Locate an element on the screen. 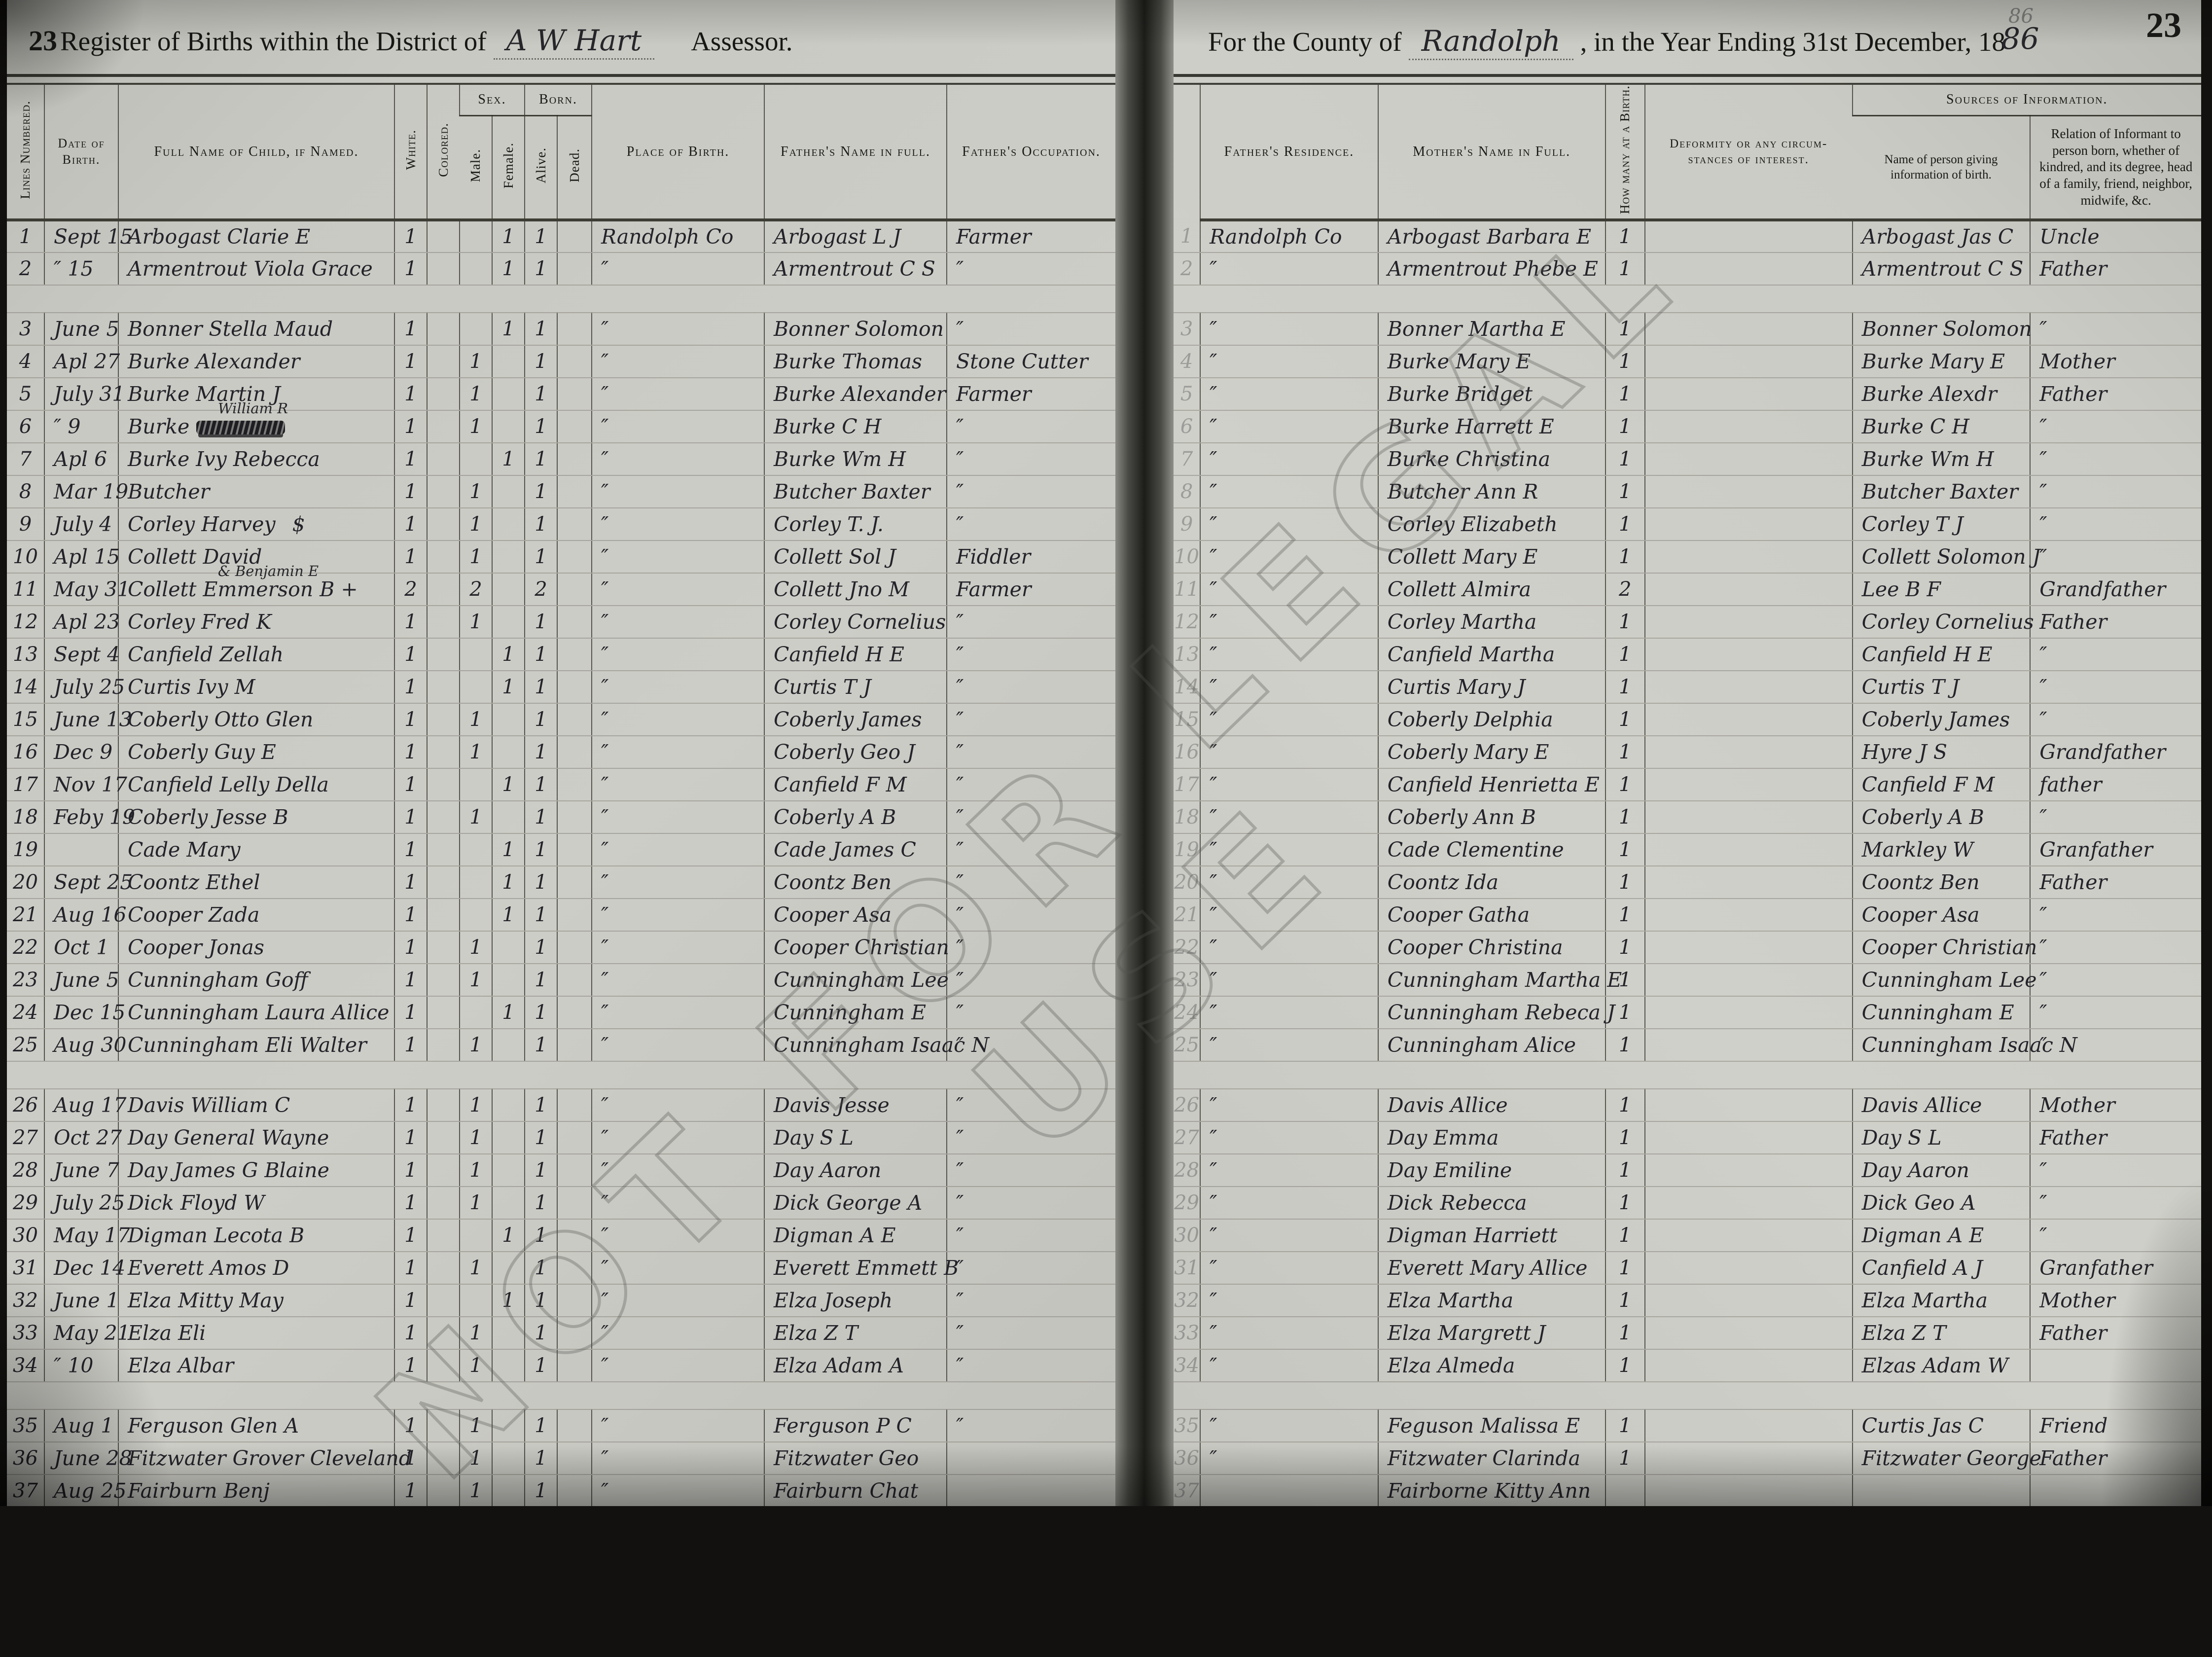  cell-father-name: Burke Alexander is located at coordinates (855, 394).